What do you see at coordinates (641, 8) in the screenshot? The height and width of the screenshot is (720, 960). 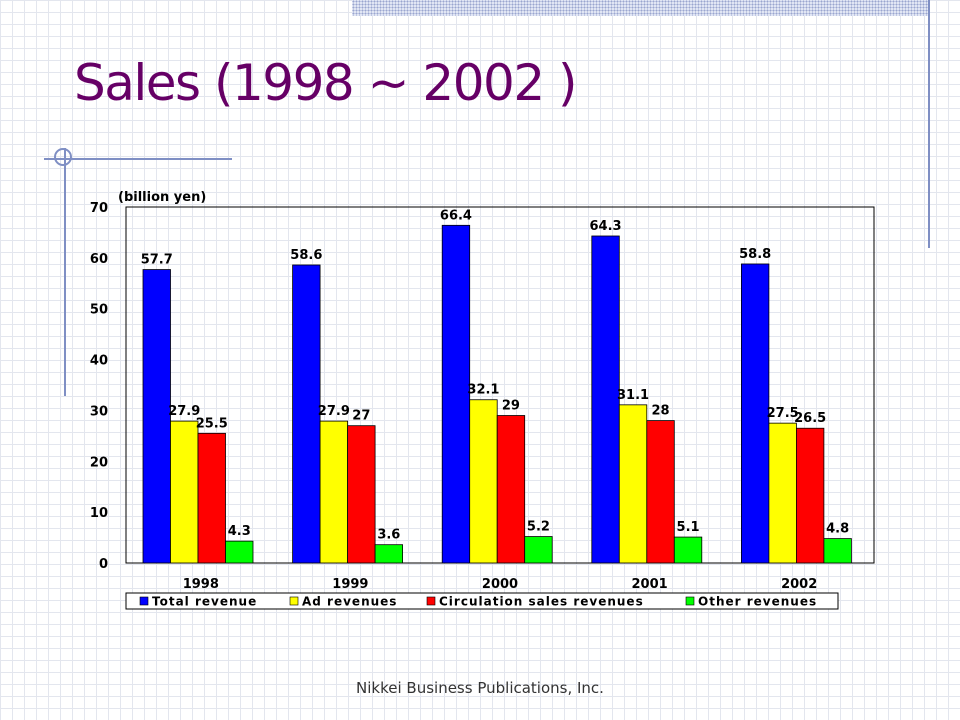 I see `top-decorative-band` at bounding box center [641, 8].